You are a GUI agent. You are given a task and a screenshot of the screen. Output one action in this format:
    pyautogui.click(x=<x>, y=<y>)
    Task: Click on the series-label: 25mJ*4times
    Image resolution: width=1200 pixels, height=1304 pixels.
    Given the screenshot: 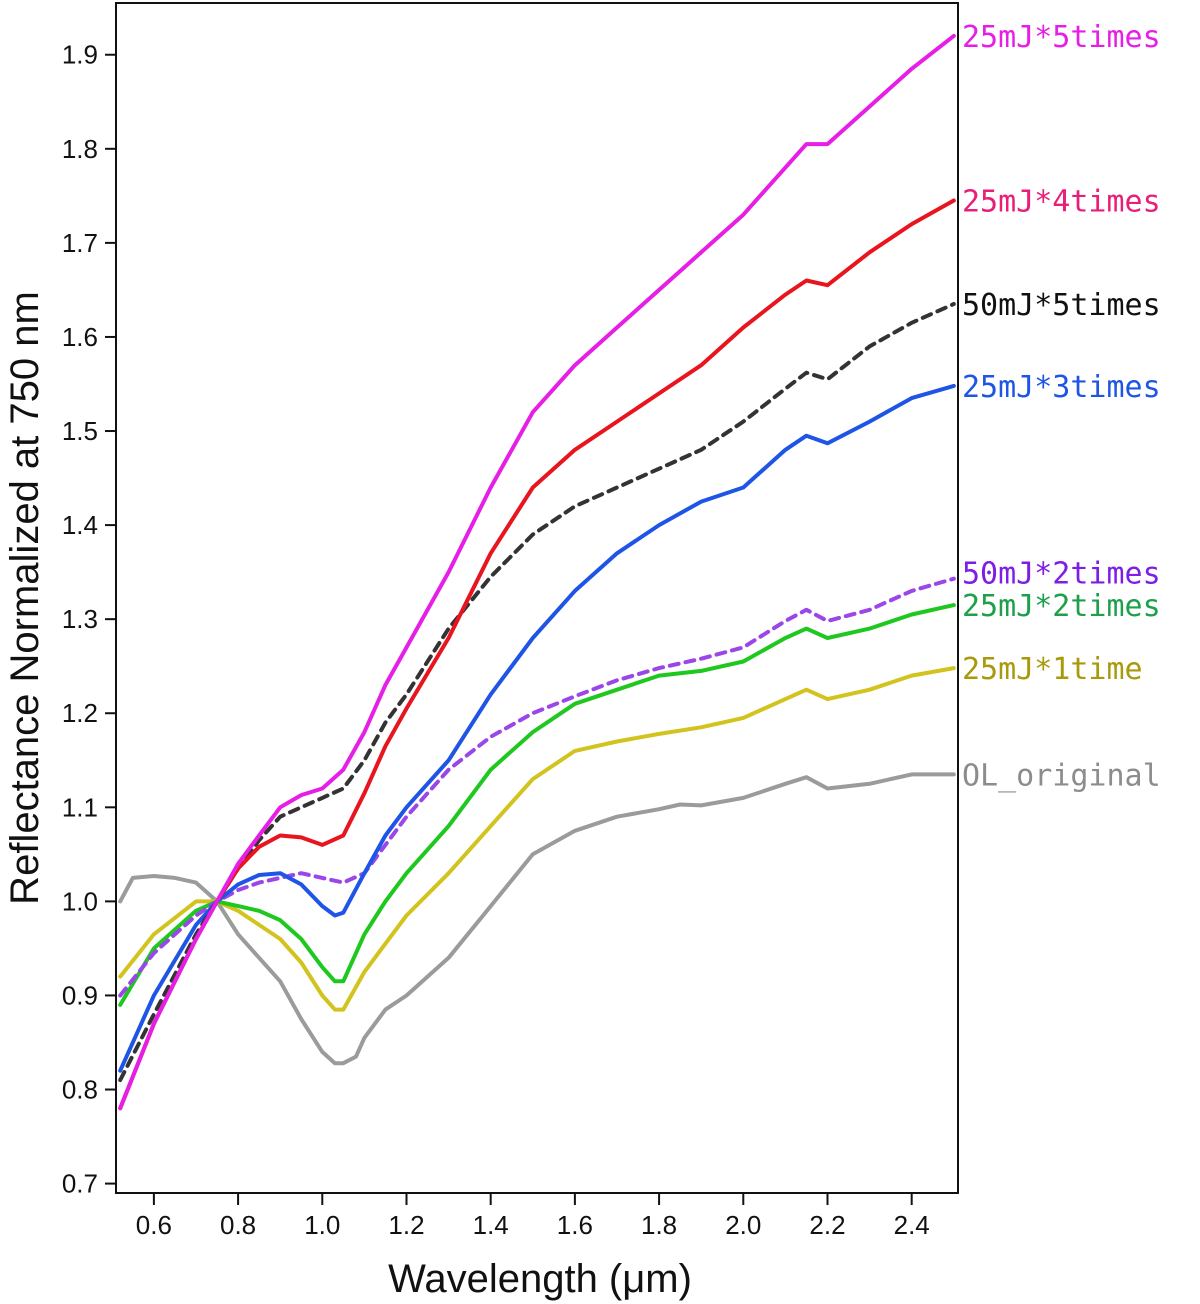 What is the action you would take?
    pyautogui.click(x=1061, y=202)
    